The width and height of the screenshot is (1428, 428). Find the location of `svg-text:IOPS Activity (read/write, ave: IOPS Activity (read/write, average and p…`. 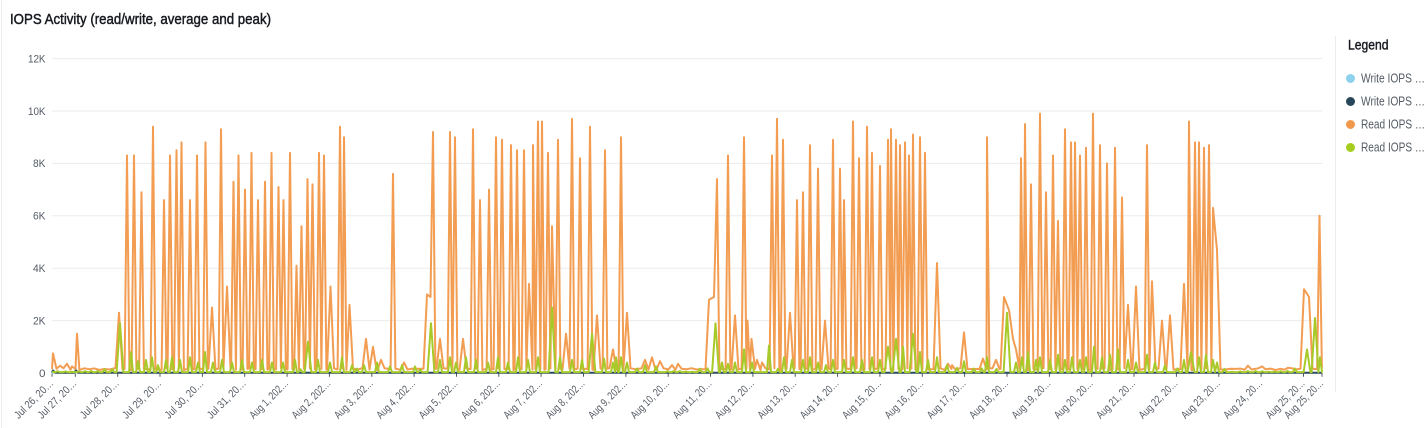

svg-text:IOPS Activity (read/write, ave: IOPS Activity (read/write, average and p… is located at coordinates (140, 20).